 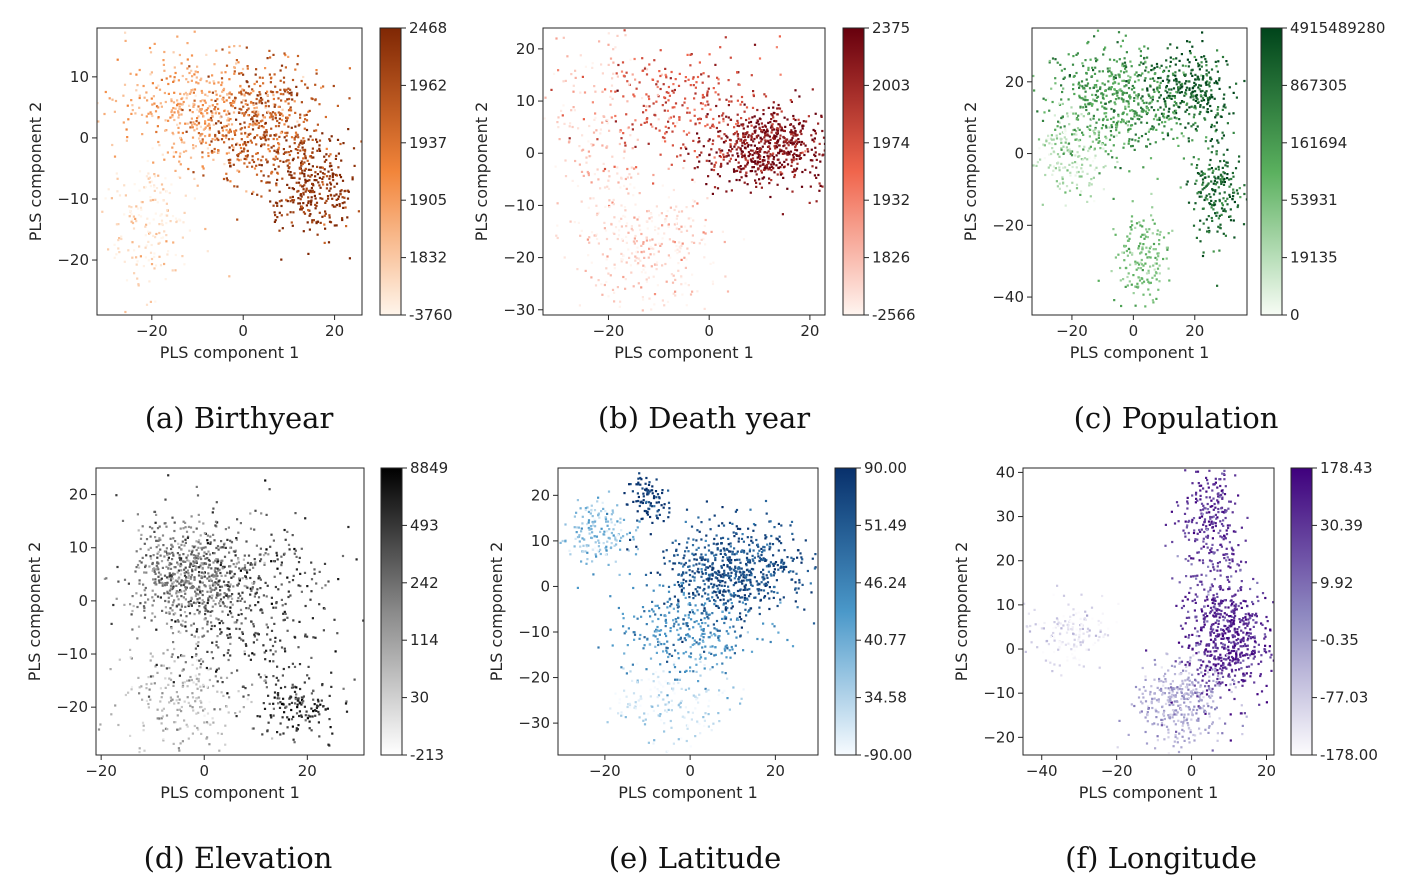 What do you see at coordinates (73, 260) in the screenshot?
I see `y-tick-label: −20` at bounding box center [73, 260].